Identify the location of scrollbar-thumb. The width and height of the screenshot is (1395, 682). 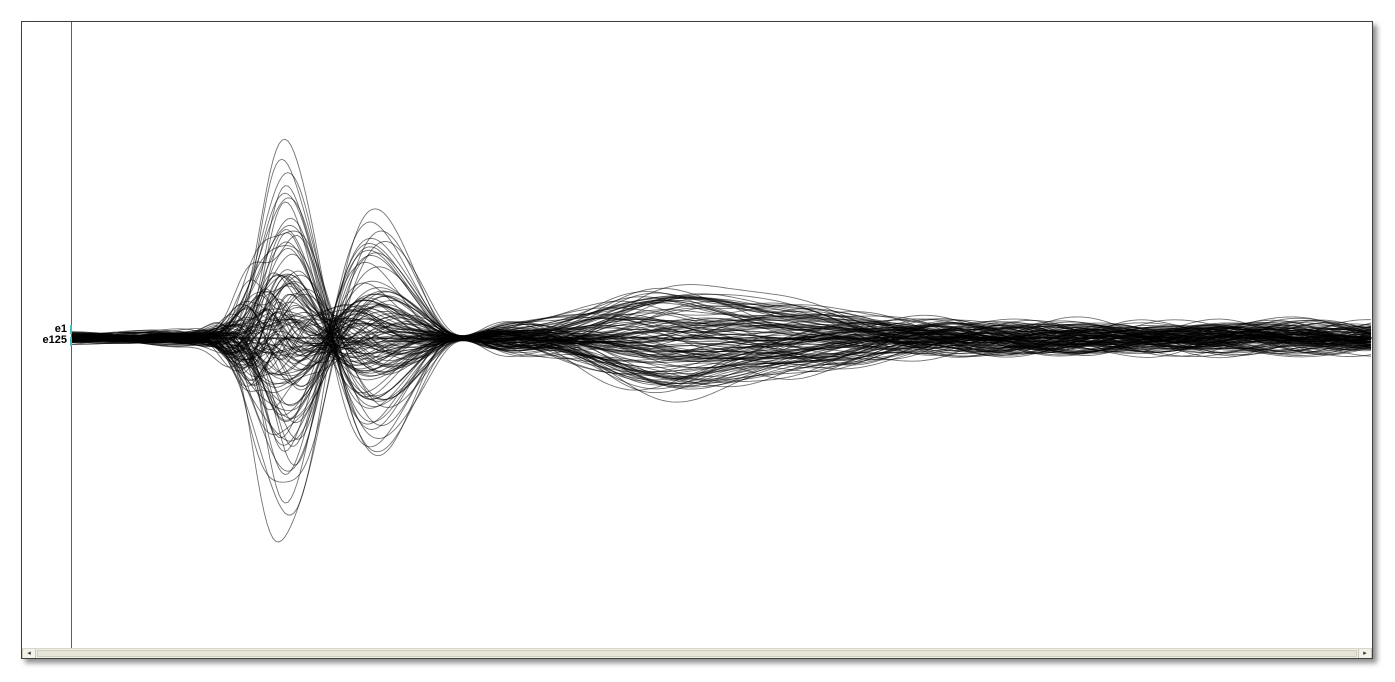
(697, 653).